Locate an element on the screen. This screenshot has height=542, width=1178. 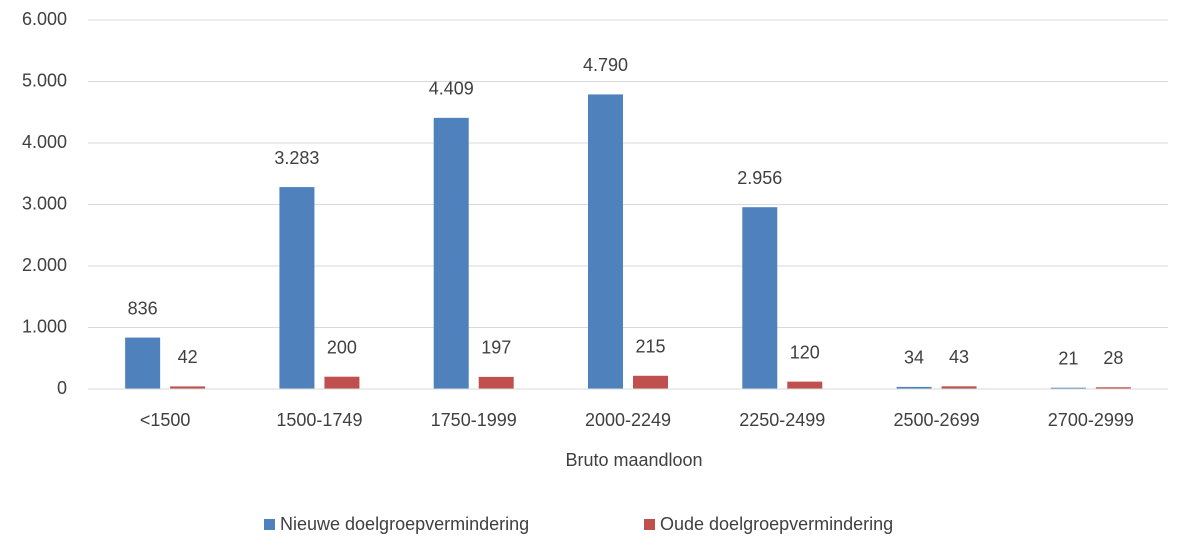
data-label: 2.956 is located at coordinates (759, 178).